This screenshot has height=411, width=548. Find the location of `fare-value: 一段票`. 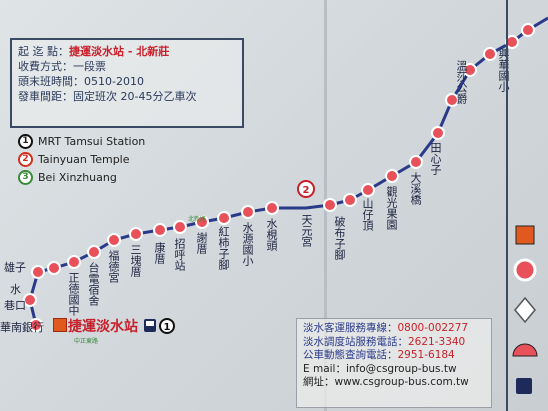

fare-value: 一段票 is located at coordinates (89, 66).